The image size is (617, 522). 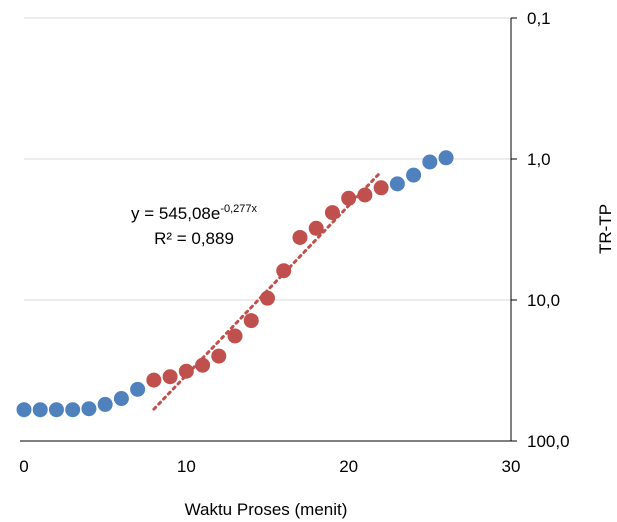 What do you see at coordinates (511, 466) in the screenshot?
I see `x-tick-label-3: 30` at bounding box center [511, 466].